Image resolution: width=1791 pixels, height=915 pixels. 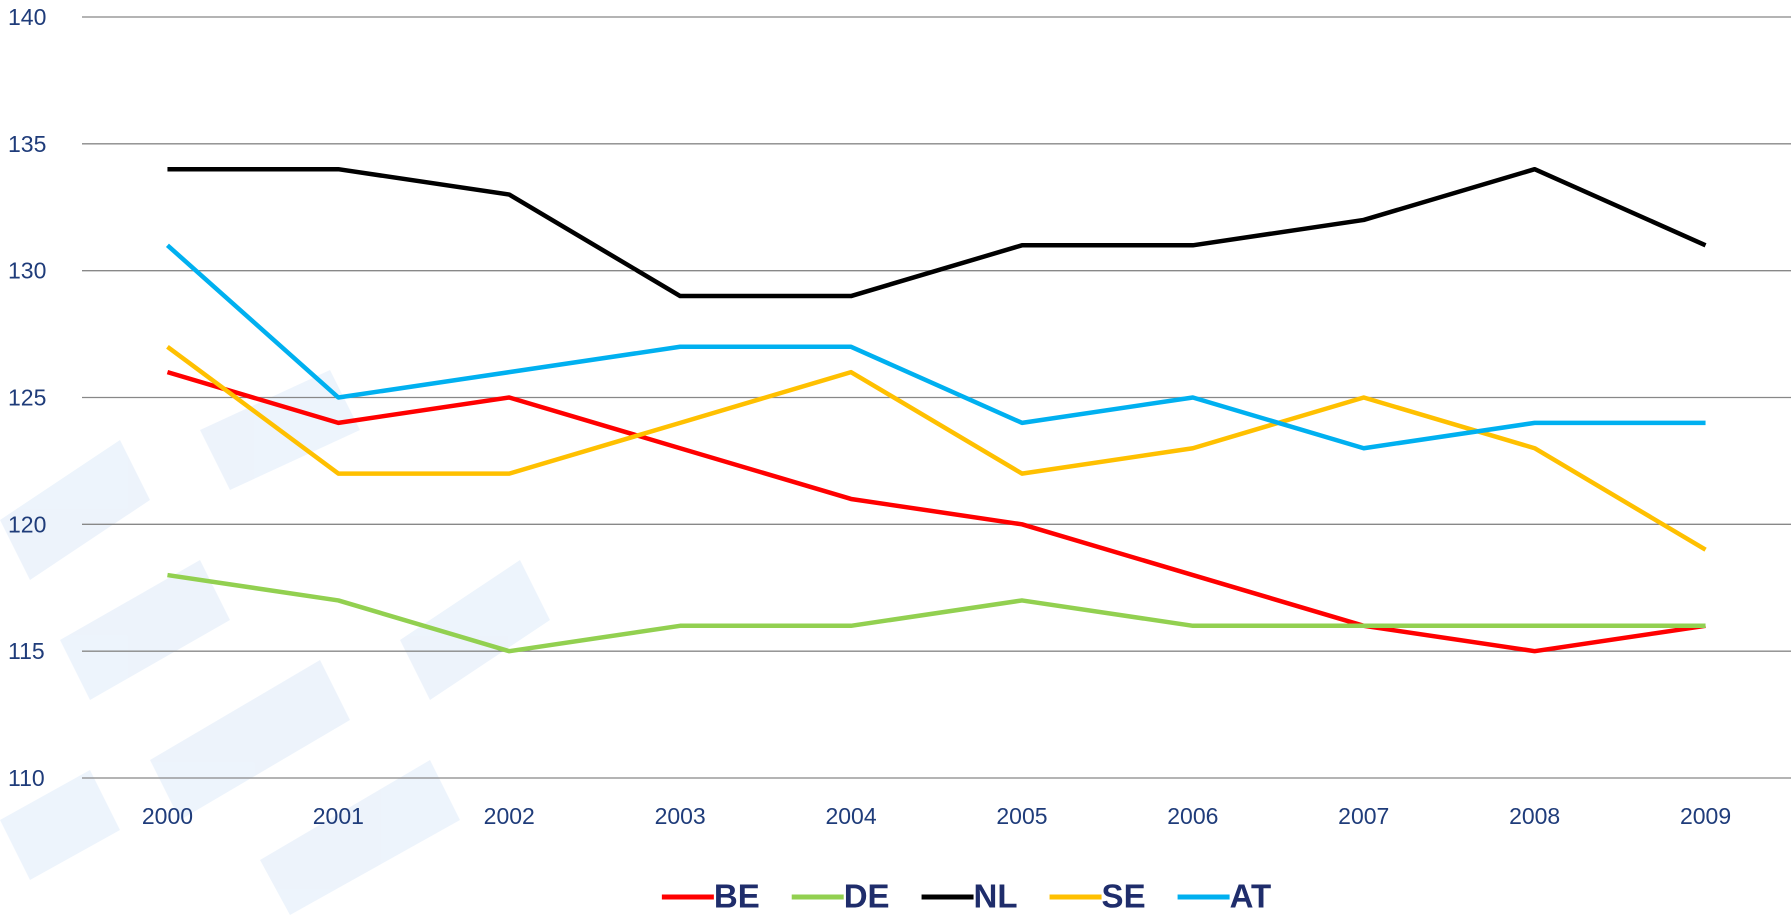 What do you see at coordinates (1363, 816) in the screenshot?
I see `x-tick-label: 2007` at bounding box center [1363, 816].